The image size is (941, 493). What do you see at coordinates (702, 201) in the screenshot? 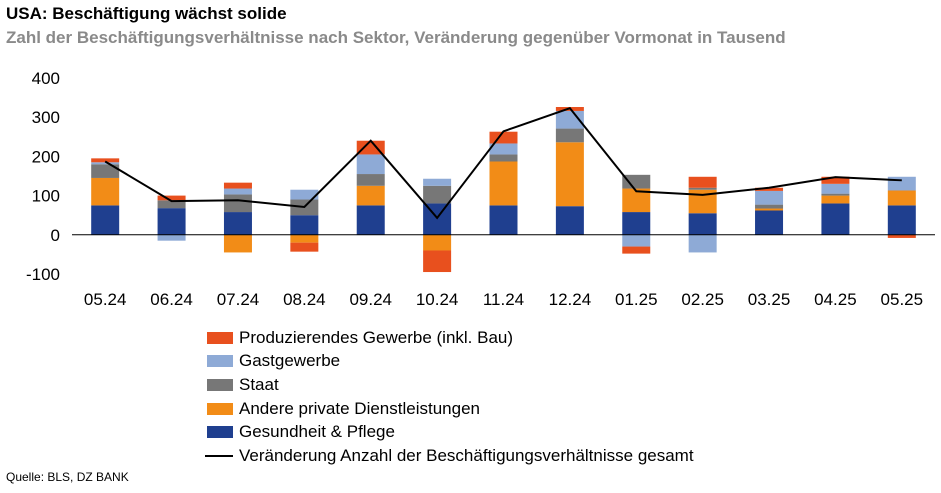
I see `bar-segment-andere-private-dienstleistungen-02.25` at bounding box center [702, 201].